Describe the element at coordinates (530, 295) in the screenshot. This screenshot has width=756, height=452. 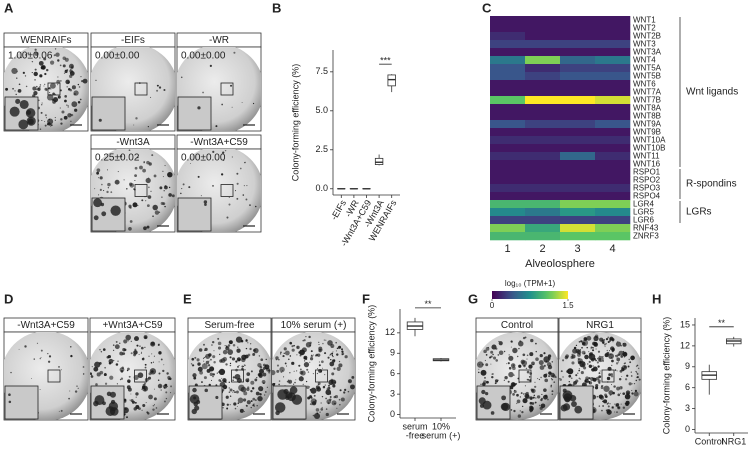
I see `colorbar` at that location.